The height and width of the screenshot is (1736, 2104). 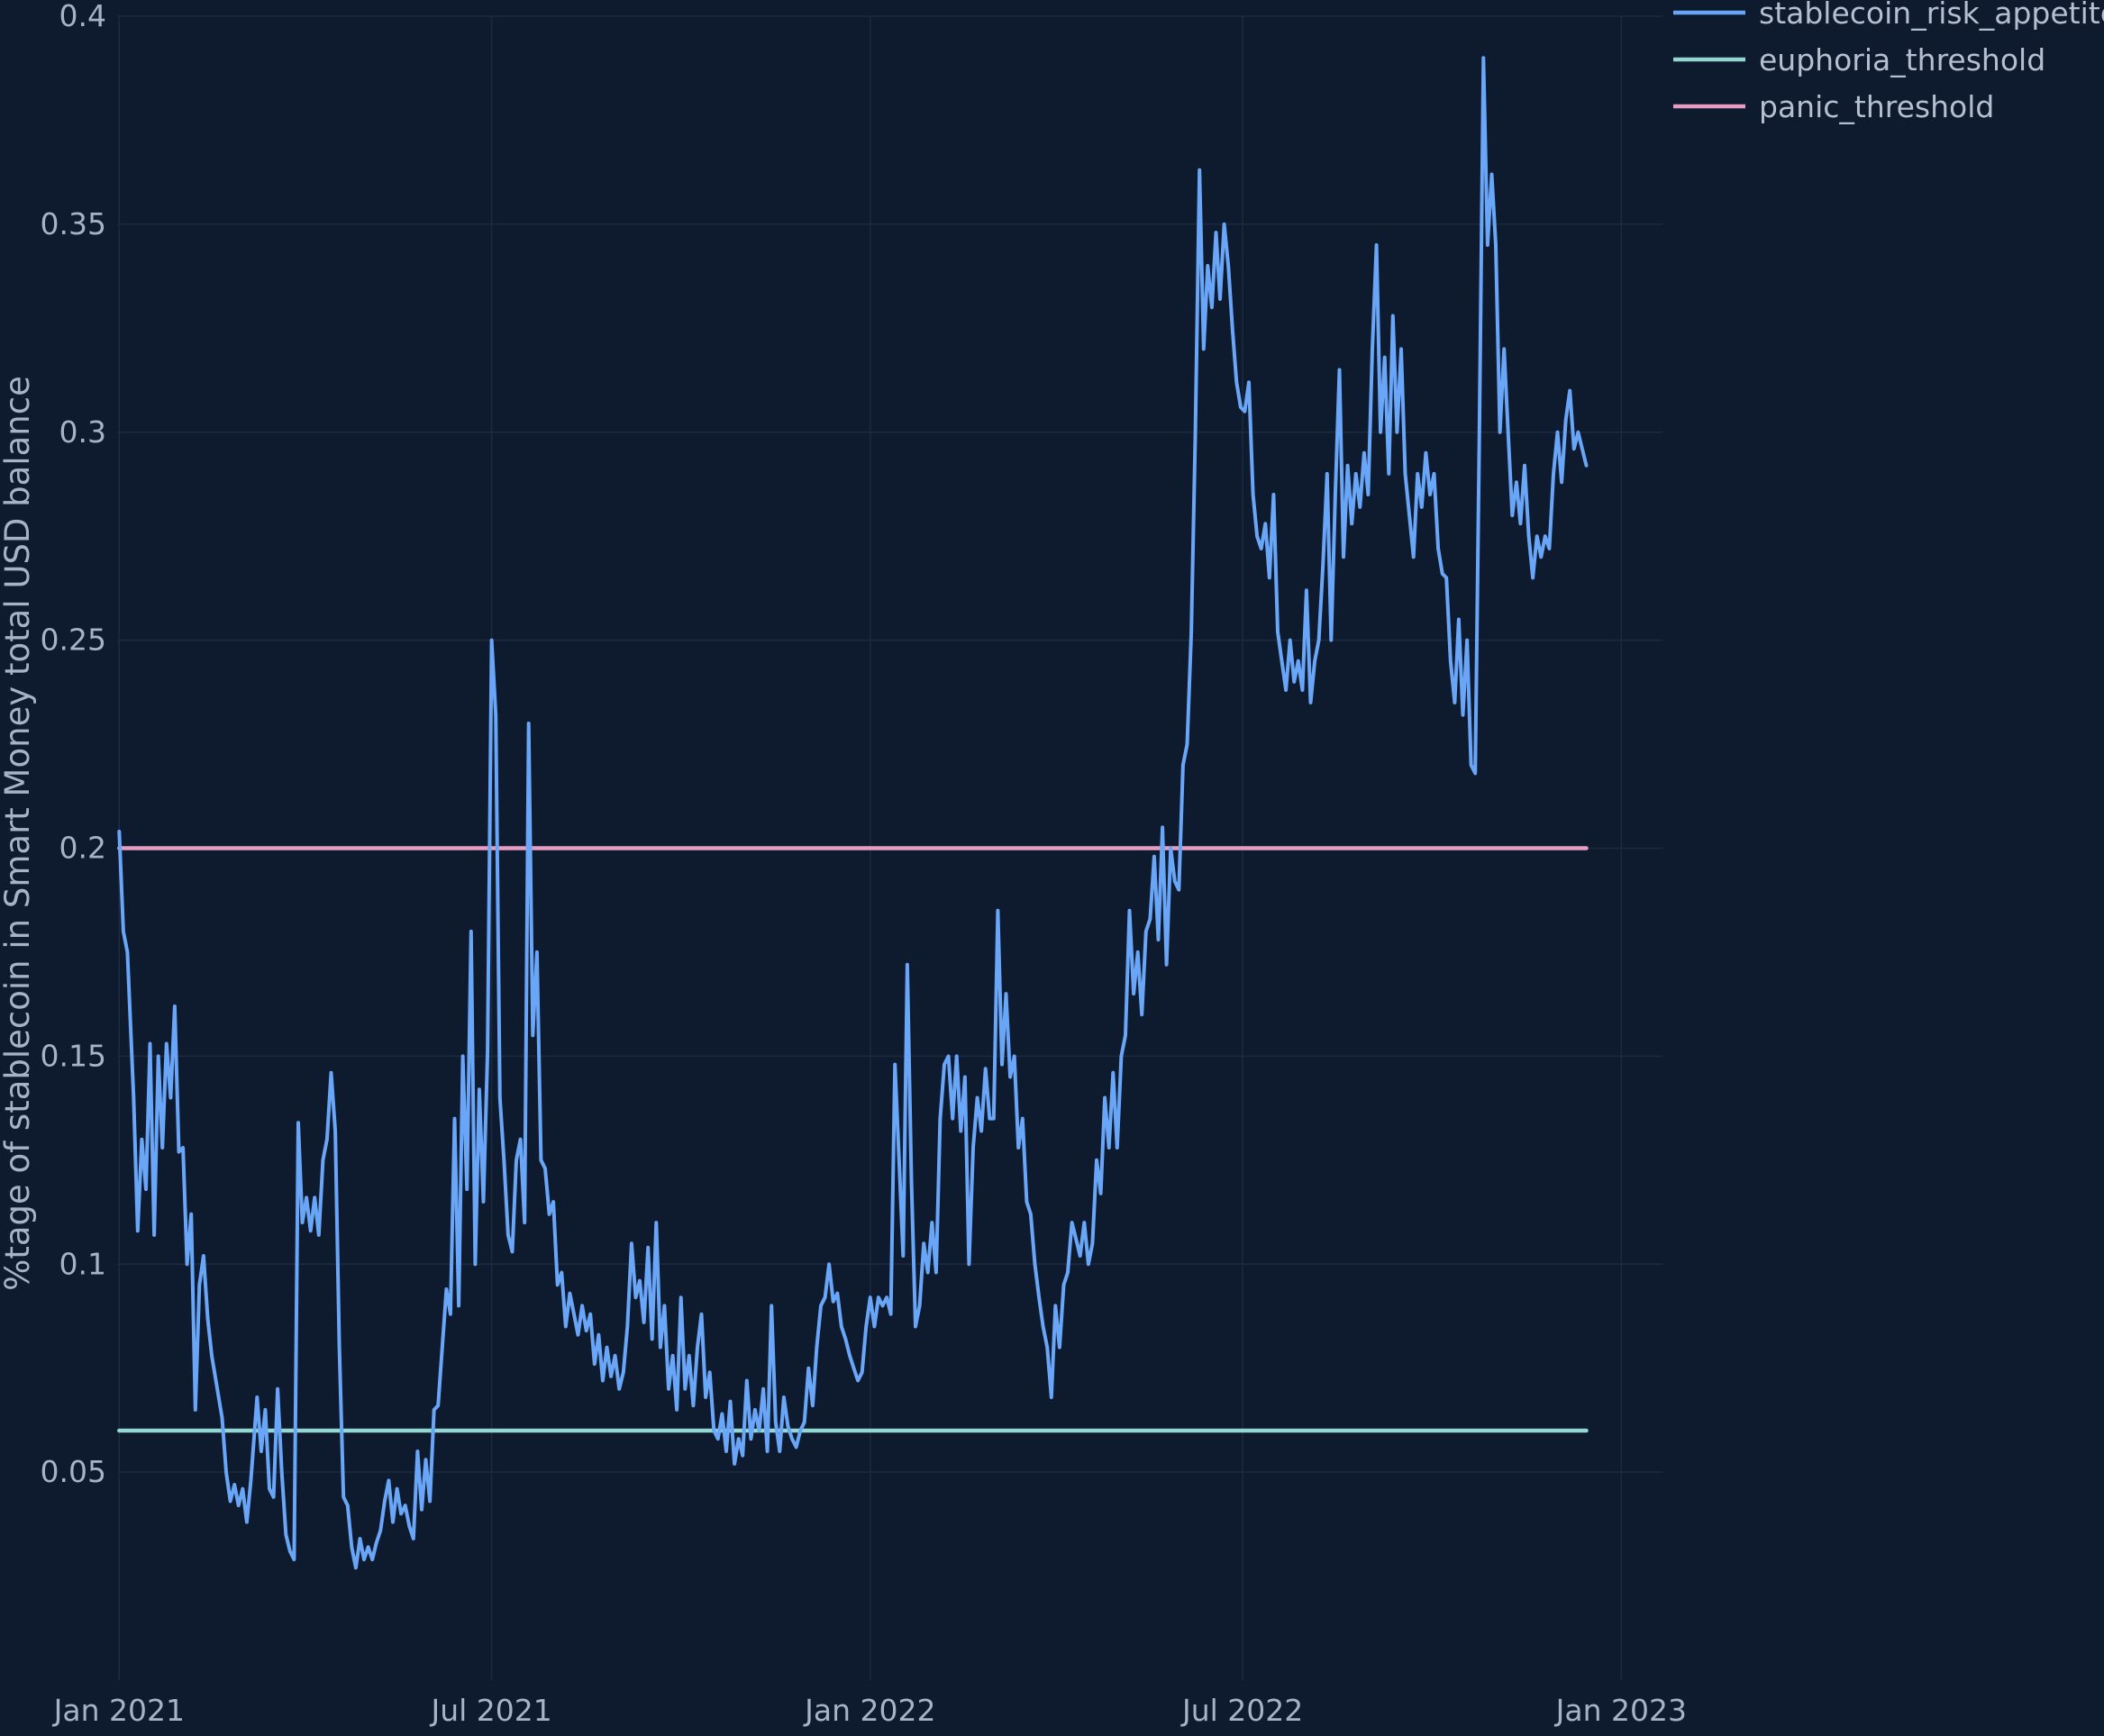 What do you see at coordinates (1932, 15) in the screenshot?
I see `legend-label: stablecoin_risk_appetite` at bounding box center [1932, 15].